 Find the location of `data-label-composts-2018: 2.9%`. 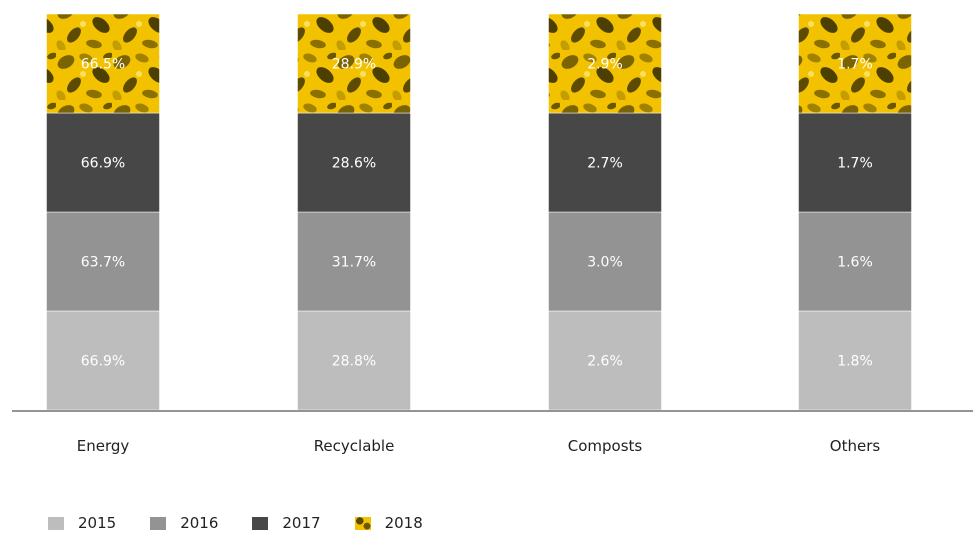

data-label-composts-2018: 2.9% is located at coordinates (605, 65).